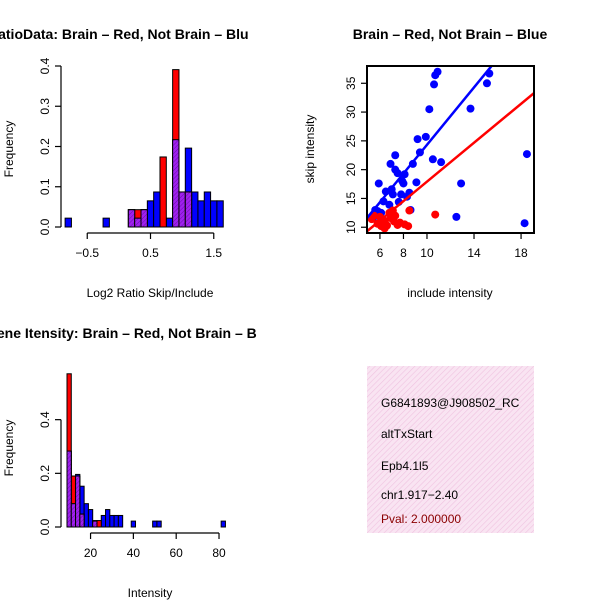 Image resolution: width=600 pixels, height=600 pixels. I want to click on intensity-scatter-title: Brain – Red, Not Brain – Blue, so click(450, 34).